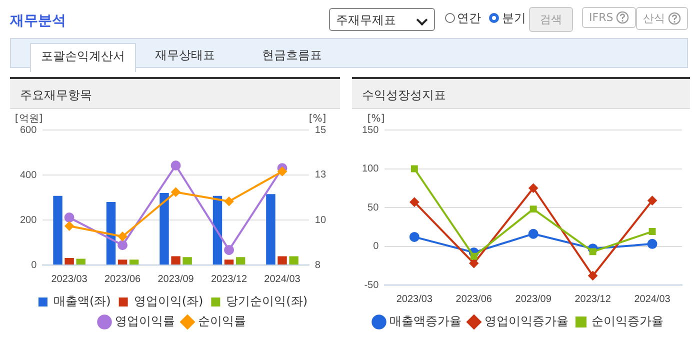  I want to click on chart-title: 주요재무항목, so click(56, 95).